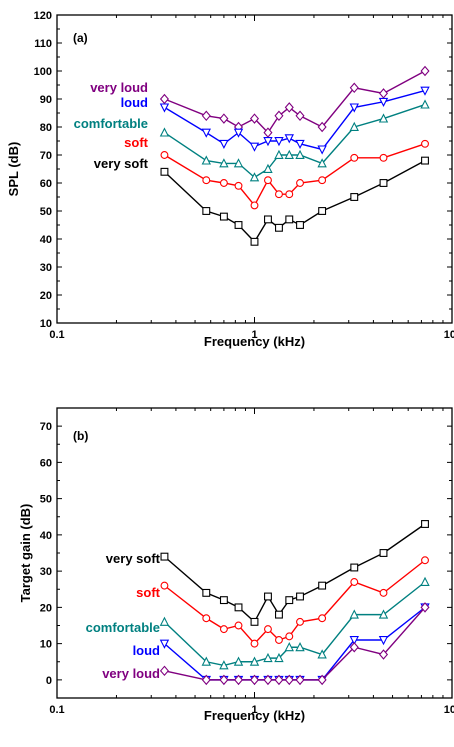  I want to click on y-tick-label: 120, so click(43, 16).